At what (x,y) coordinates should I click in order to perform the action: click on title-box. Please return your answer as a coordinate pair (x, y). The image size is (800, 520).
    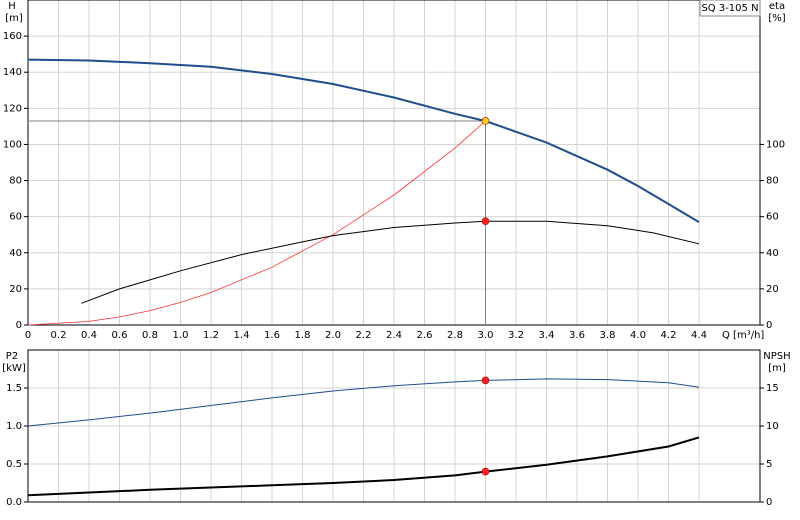
    Looking at the image, I should click on (730, 8).